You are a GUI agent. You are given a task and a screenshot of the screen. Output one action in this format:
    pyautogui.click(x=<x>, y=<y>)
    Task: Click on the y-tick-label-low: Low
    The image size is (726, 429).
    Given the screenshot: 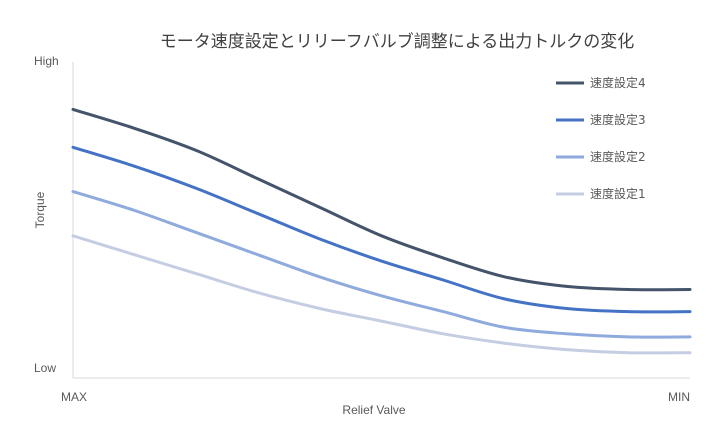 What is the action you would take?
    pyautogui.click(x=45, y=368)
    